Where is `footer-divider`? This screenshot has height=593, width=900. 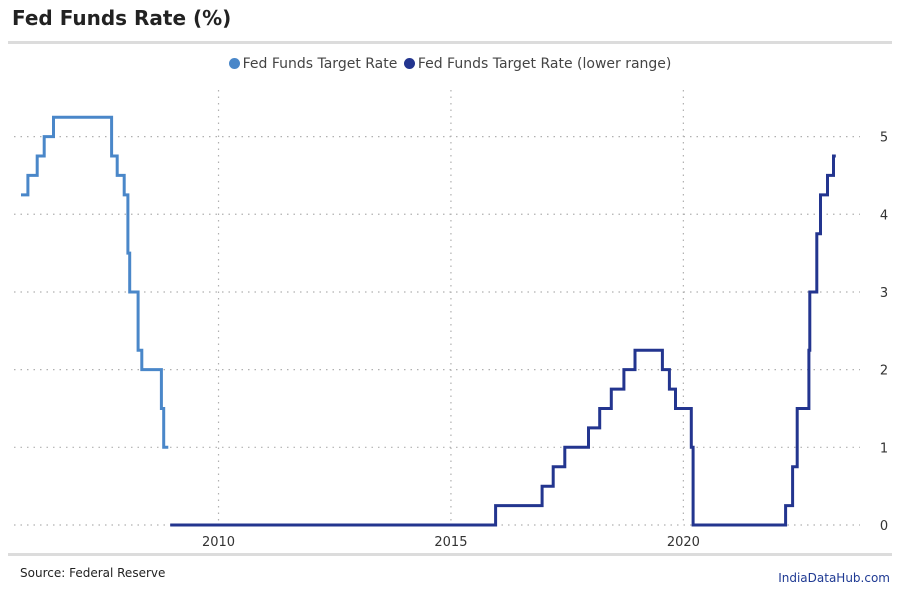
footer-divider is located at coordinates (450, 554).